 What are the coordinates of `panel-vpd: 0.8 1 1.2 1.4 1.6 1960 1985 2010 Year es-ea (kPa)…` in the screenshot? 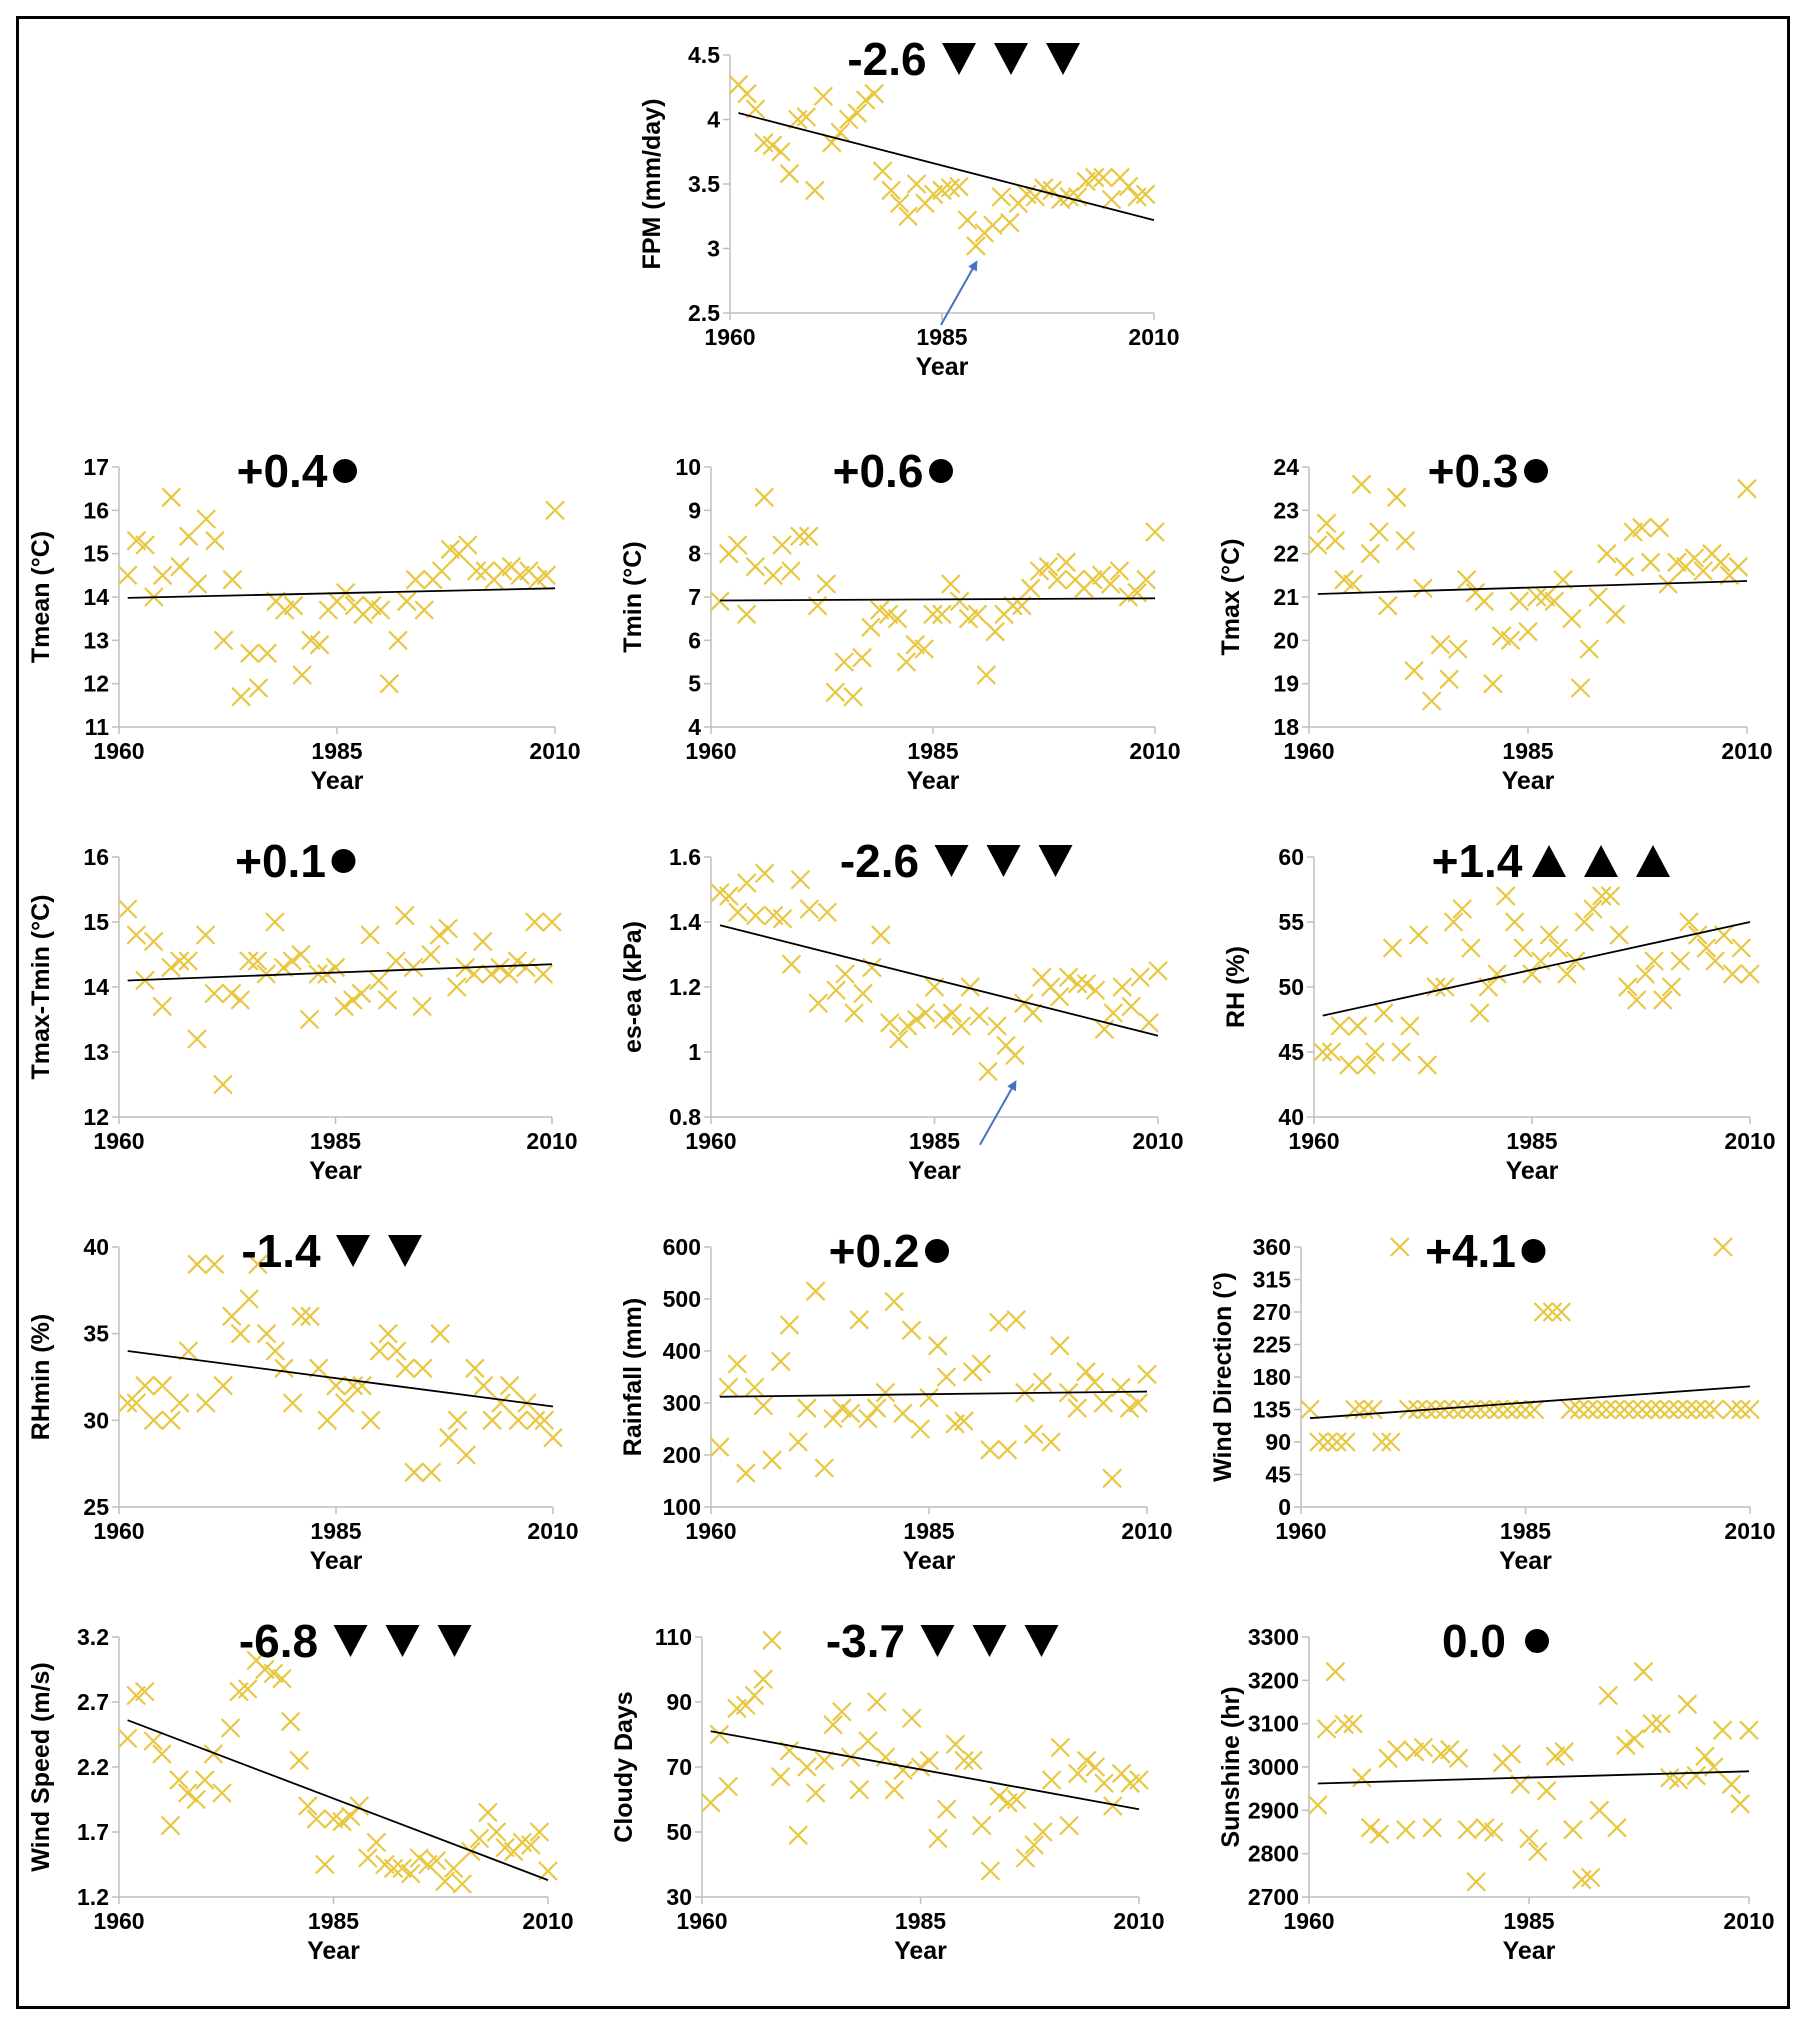 It's located at (901, 1010).